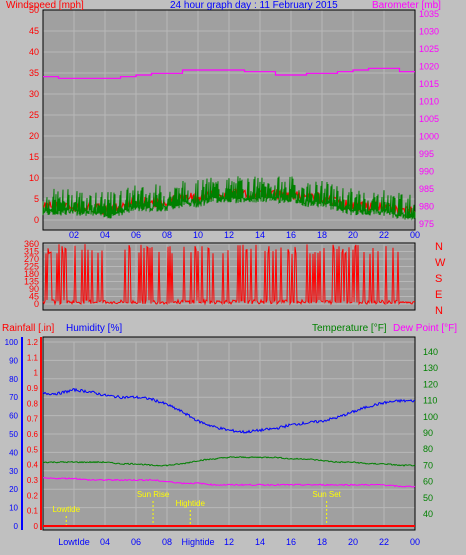 This screenshot has width=466, height=555. Describe the element at coordinates (34, 178) in the screenshot. I see `left-tick-label: 10` at that location.